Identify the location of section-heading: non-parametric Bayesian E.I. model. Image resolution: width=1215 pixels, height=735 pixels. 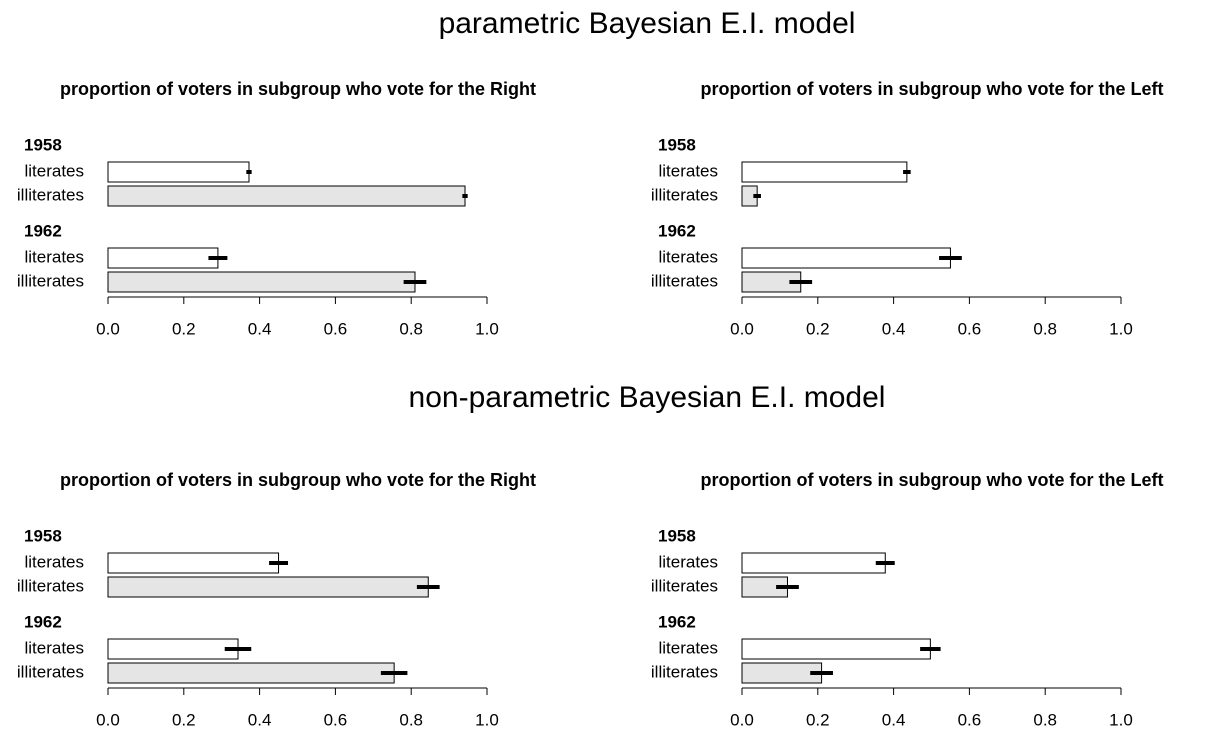
(647, 397).